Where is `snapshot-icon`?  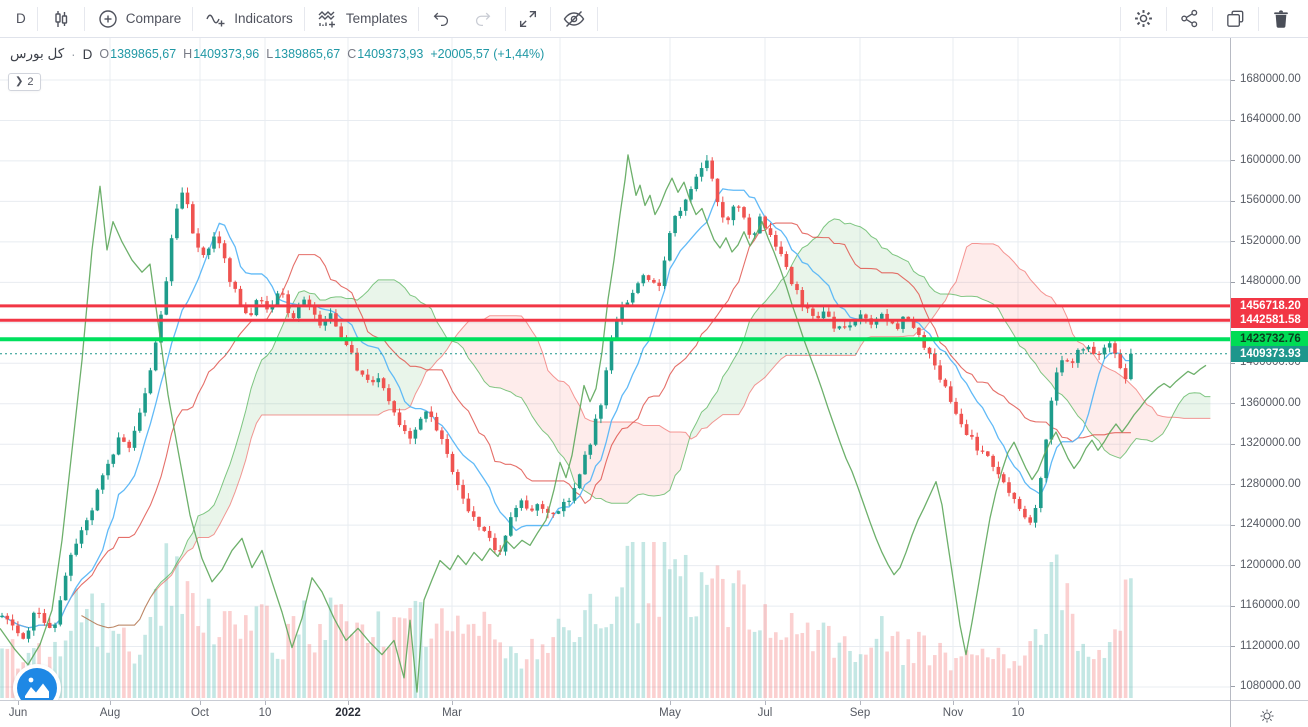
snapshot-icon is located at coordinates (1235, 18).